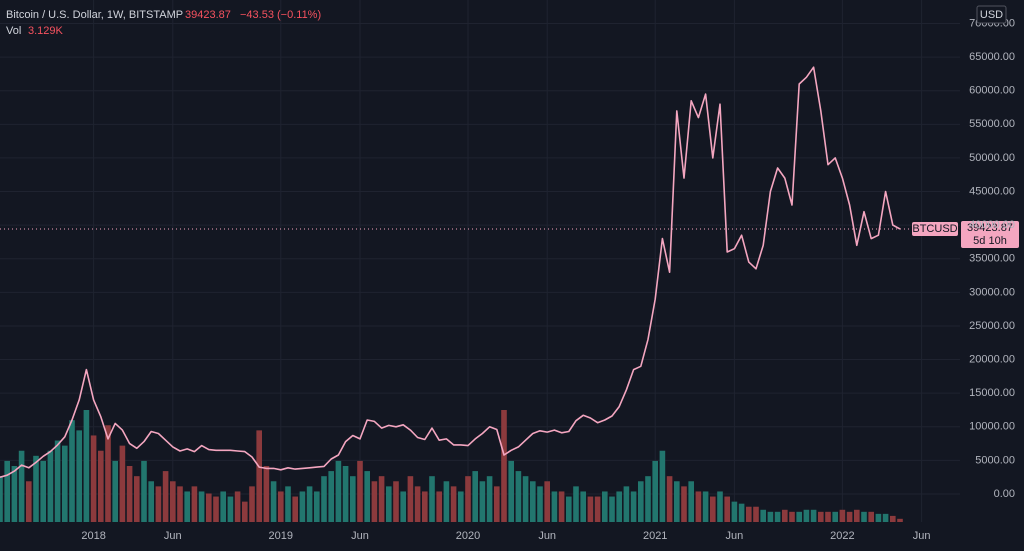  Describe the element at coordinates (934, 229) in the screenshot. I see `series-tag-label: BTCUSD` at that location.